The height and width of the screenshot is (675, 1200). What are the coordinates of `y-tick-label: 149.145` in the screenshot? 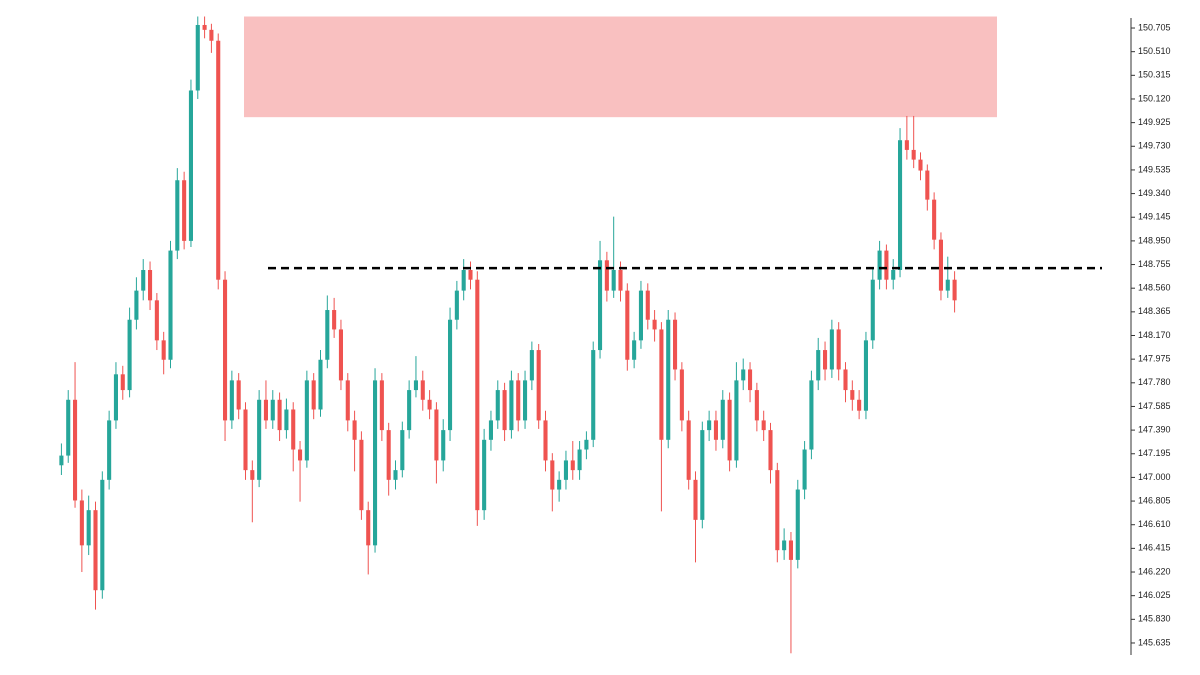 It's located at (1154, 217).